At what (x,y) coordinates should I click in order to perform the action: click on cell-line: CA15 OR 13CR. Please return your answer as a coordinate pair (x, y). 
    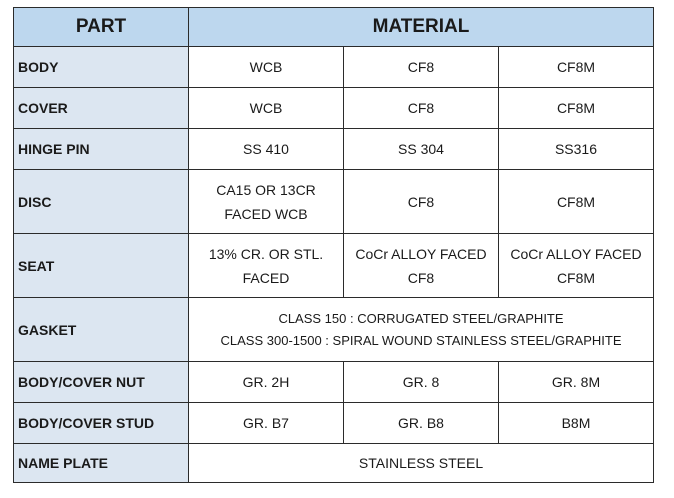
    Looking at the image, I should click on (266, 189).